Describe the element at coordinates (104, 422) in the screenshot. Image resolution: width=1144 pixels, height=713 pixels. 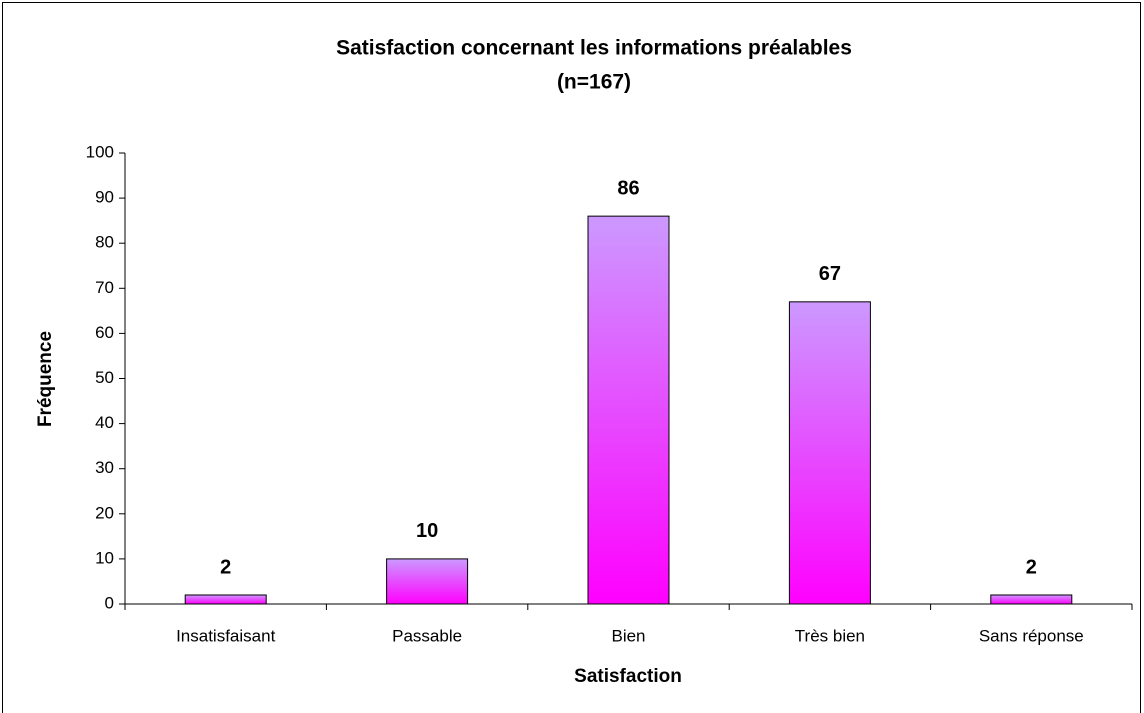
I see `y-tick-label: 40` at that location.